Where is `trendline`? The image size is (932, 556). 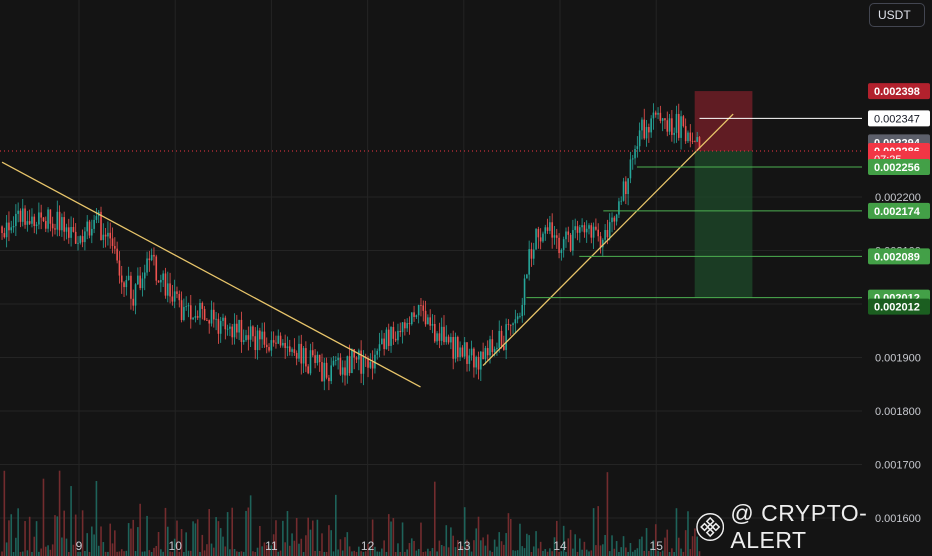 trendline is located at coordinates (608, 239).